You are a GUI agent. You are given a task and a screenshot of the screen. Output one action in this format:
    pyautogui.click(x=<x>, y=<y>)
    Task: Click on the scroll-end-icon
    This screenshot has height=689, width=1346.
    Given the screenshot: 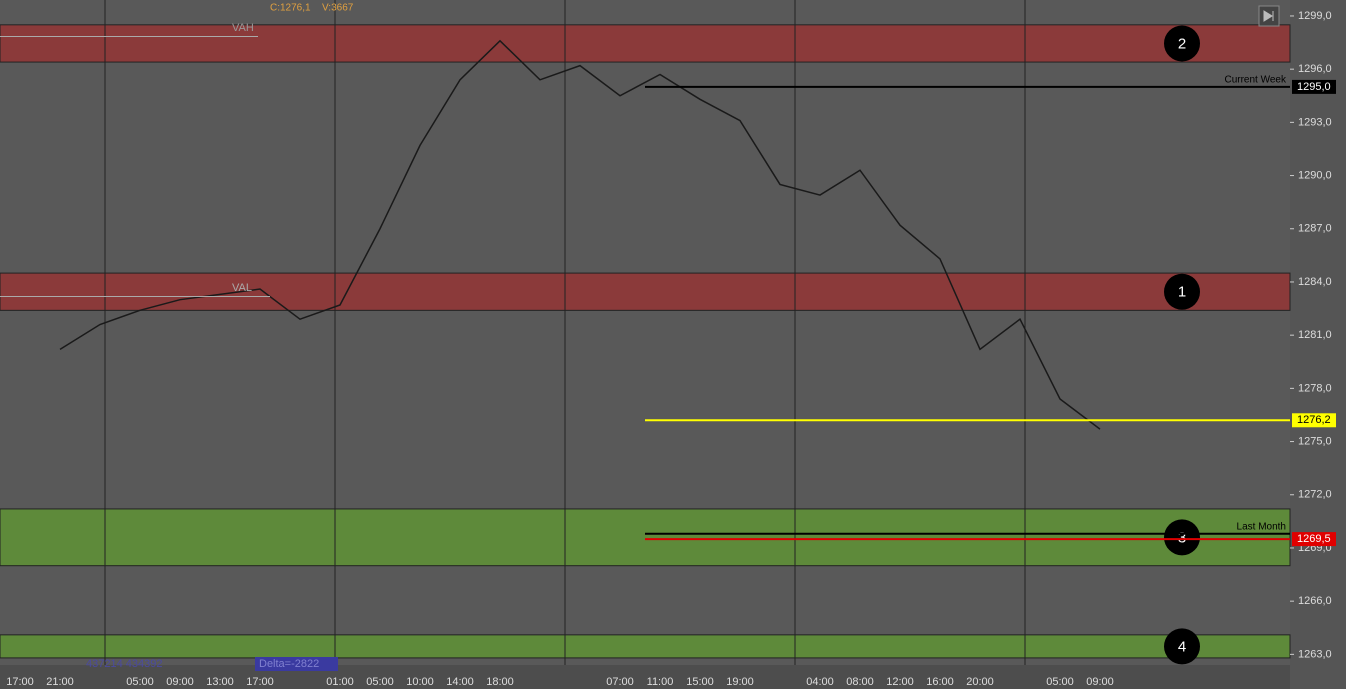 What is the action you would take?
    pyautogui.click(x=1268, y=16)
    